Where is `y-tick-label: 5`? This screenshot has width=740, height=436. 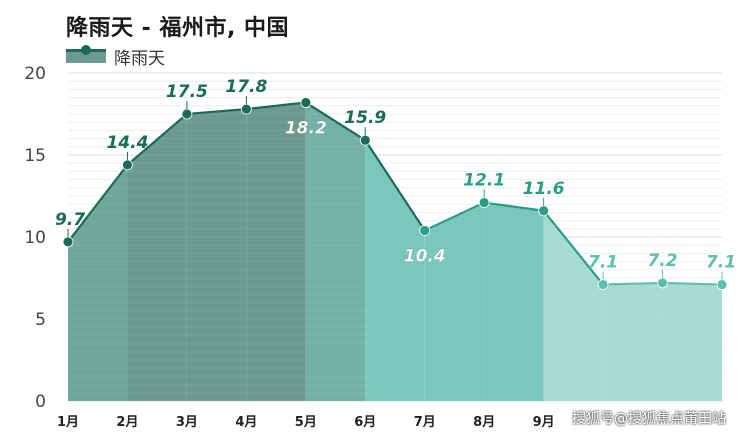 y-tick-label: 5 is located at coordinates (40, 320).